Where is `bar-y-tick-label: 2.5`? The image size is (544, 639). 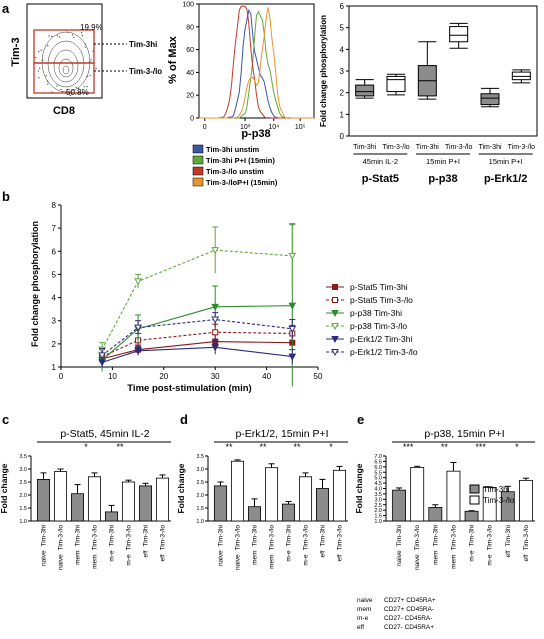
bar-y-tick-label: 2.5 is located at coordinates (23, 483).